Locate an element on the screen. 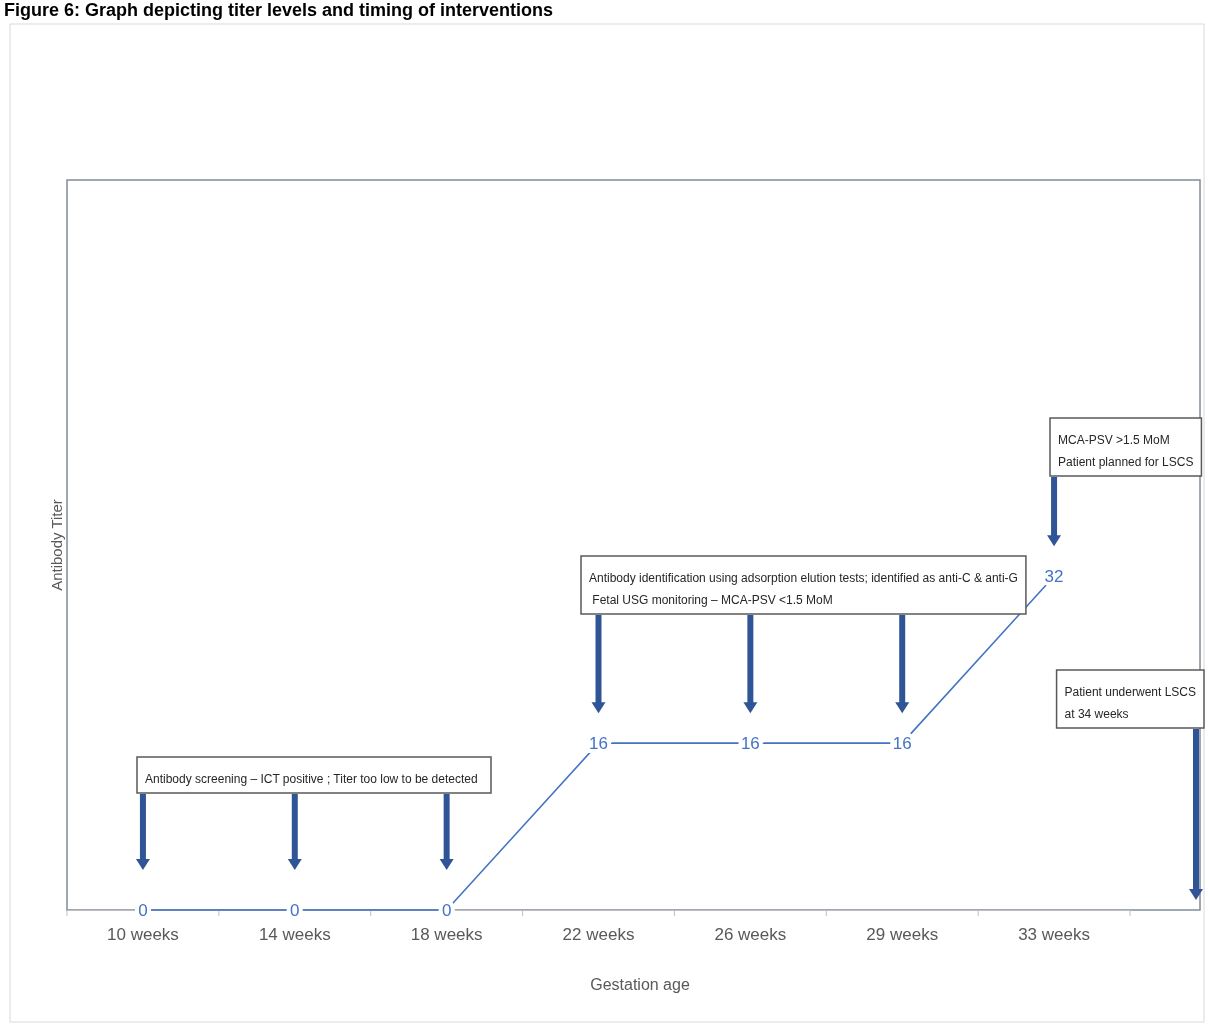 This screenshot has height=1027, width=1208. data-label: 32 is located at coordinates (1054, 577).